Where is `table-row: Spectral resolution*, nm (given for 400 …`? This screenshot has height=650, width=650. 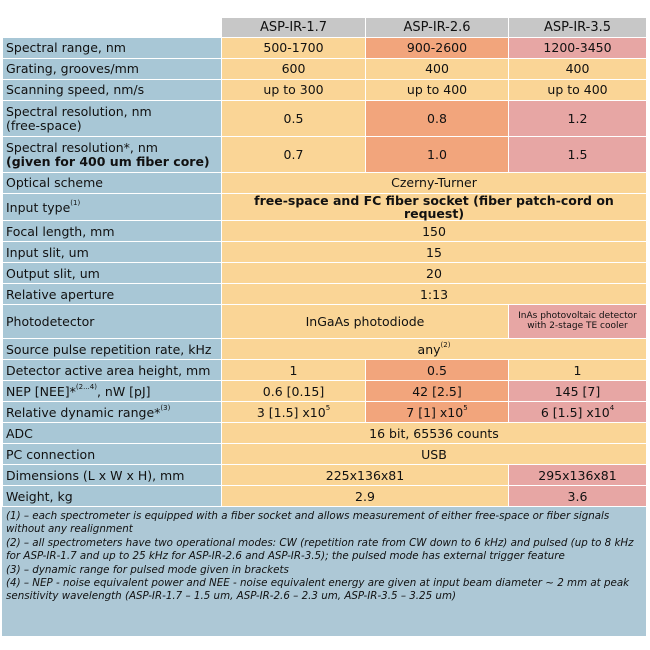
table-row: Spectral resolution*, nm (given for 400 … is located at coordinates (324, 154).